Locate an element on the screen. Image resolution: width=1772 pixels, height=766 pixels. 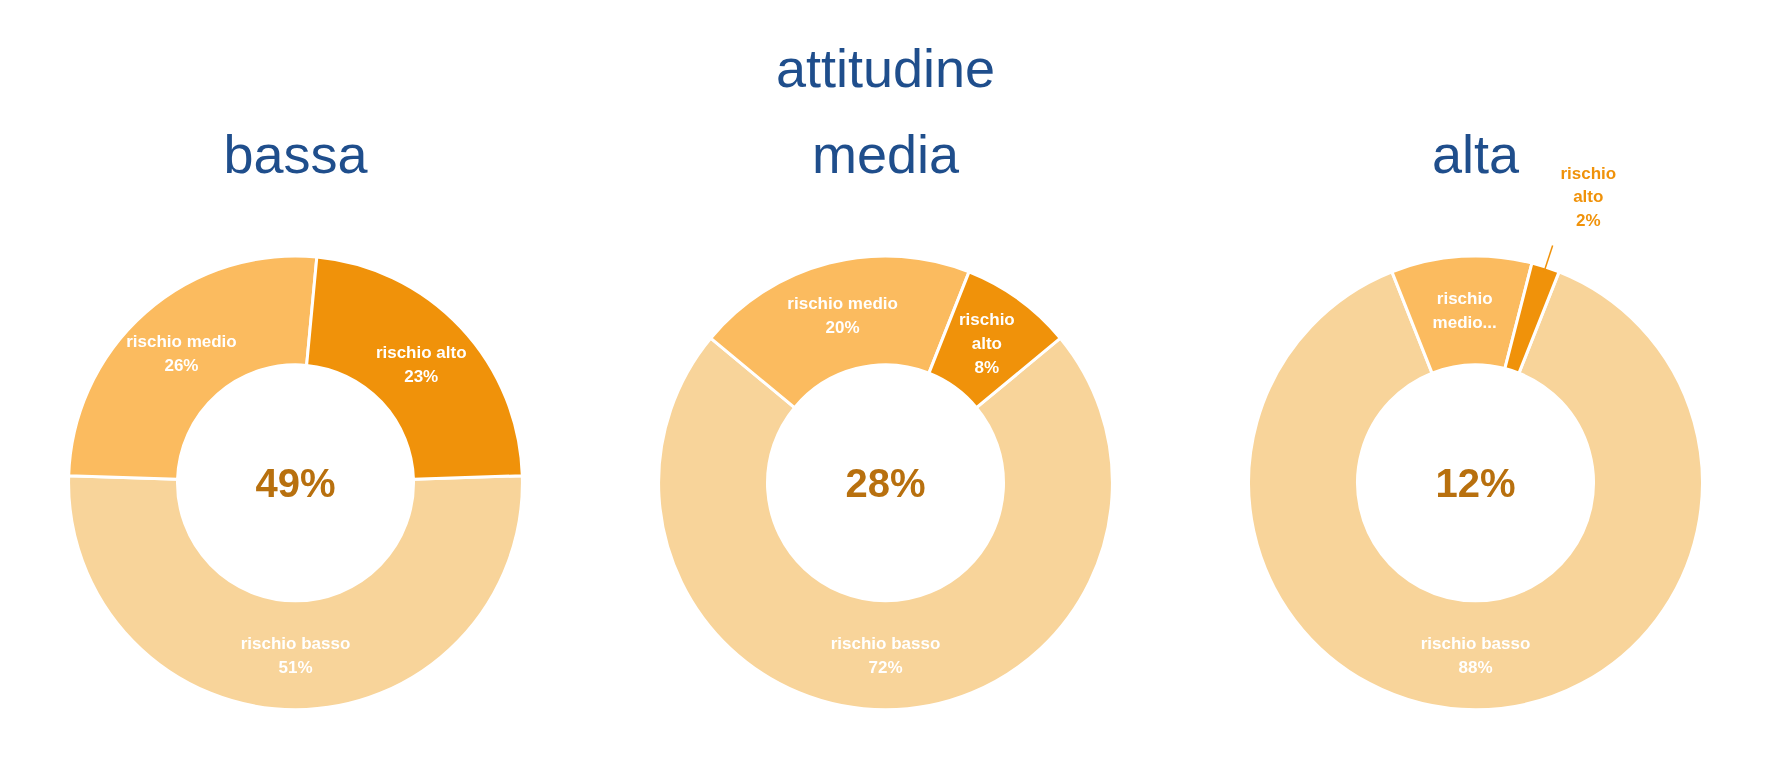
text: 49% is located at coordinates (295, 482).